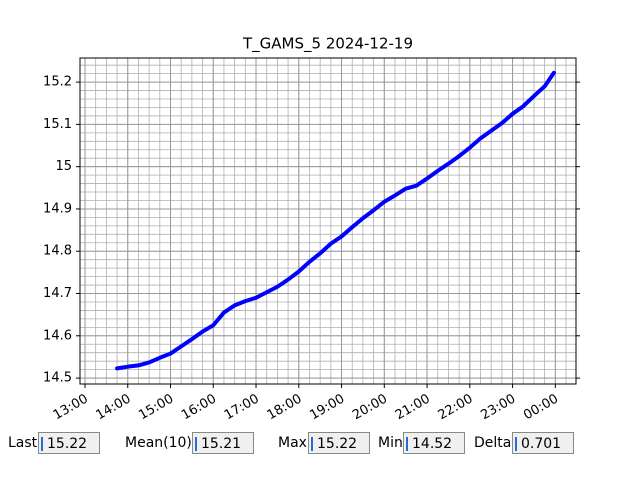  Describe the element at coordinates (285, 408) in the screenshot. I see `x-tick-label: 18:00` at that location.